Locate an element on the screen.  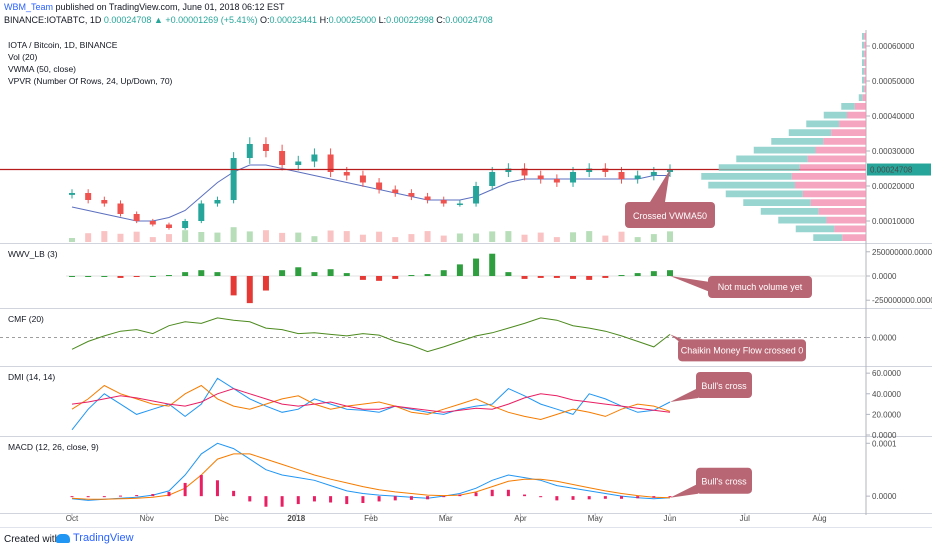
callout-text: Not much volume yet is located at coordinates (760, 287).